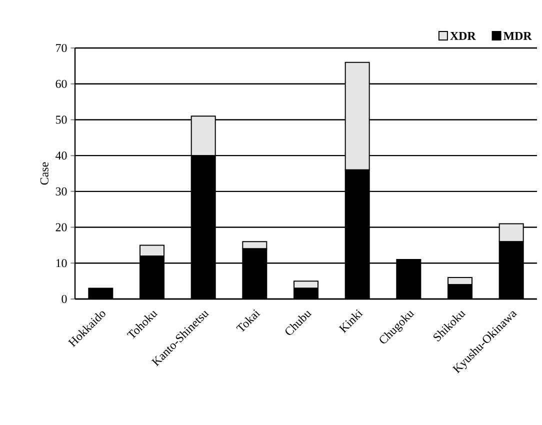  What do you see at coordinates (463, 36) in the screenshot?
I see `legend-label: XDR` at bounding box center [463, 36].